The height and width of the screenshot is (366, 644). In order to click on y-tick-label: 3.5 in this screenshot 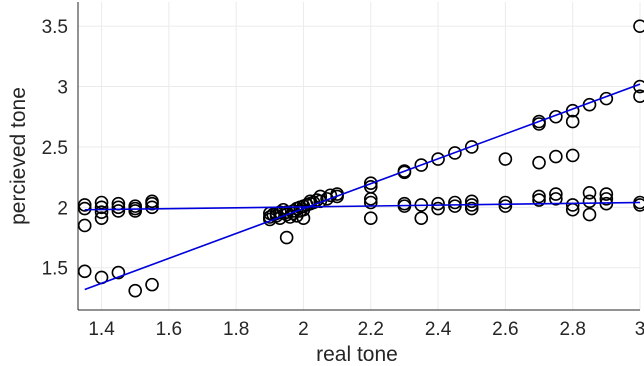, I will do `click(55, 27)`.